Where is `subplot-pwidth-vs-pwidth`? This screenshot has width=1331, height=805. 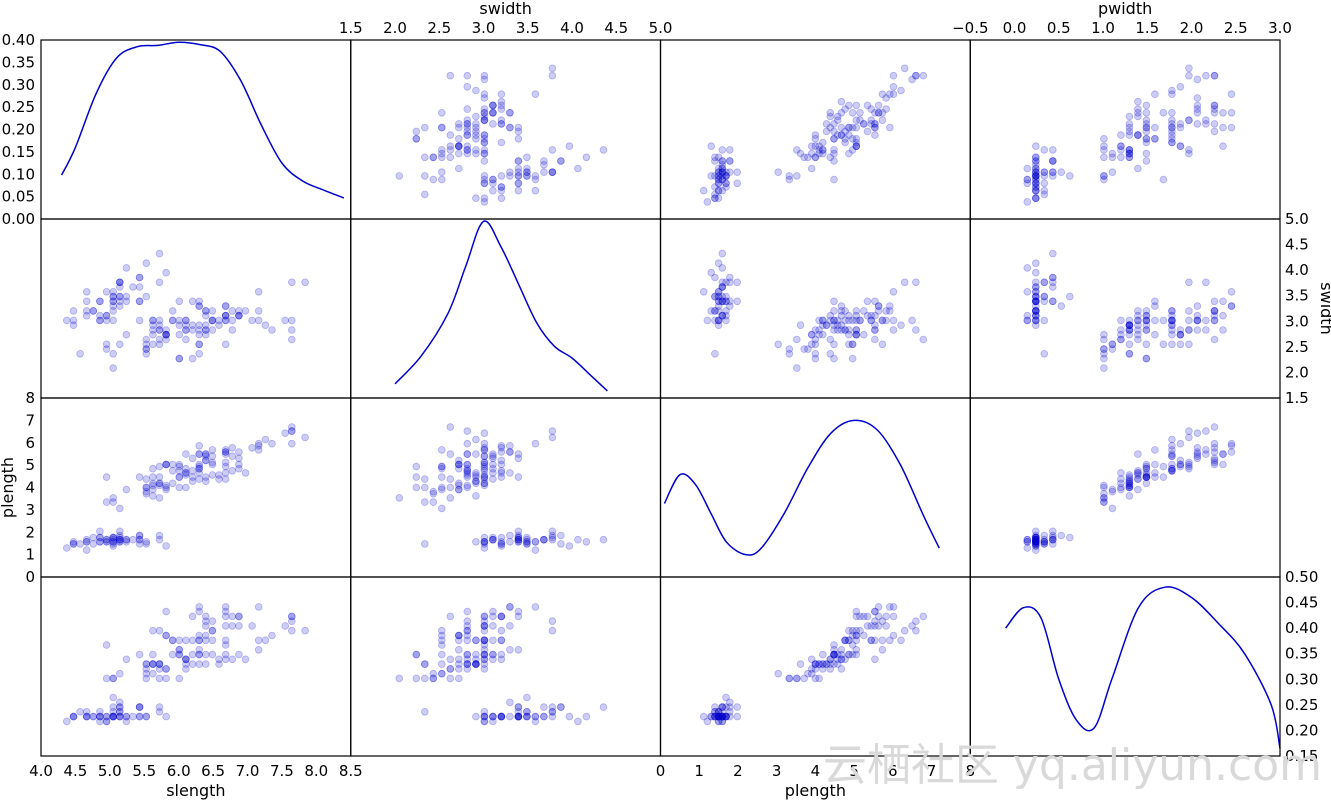 subplot-pwidth-vs-pwidth is located at coordinates (1143, 667).